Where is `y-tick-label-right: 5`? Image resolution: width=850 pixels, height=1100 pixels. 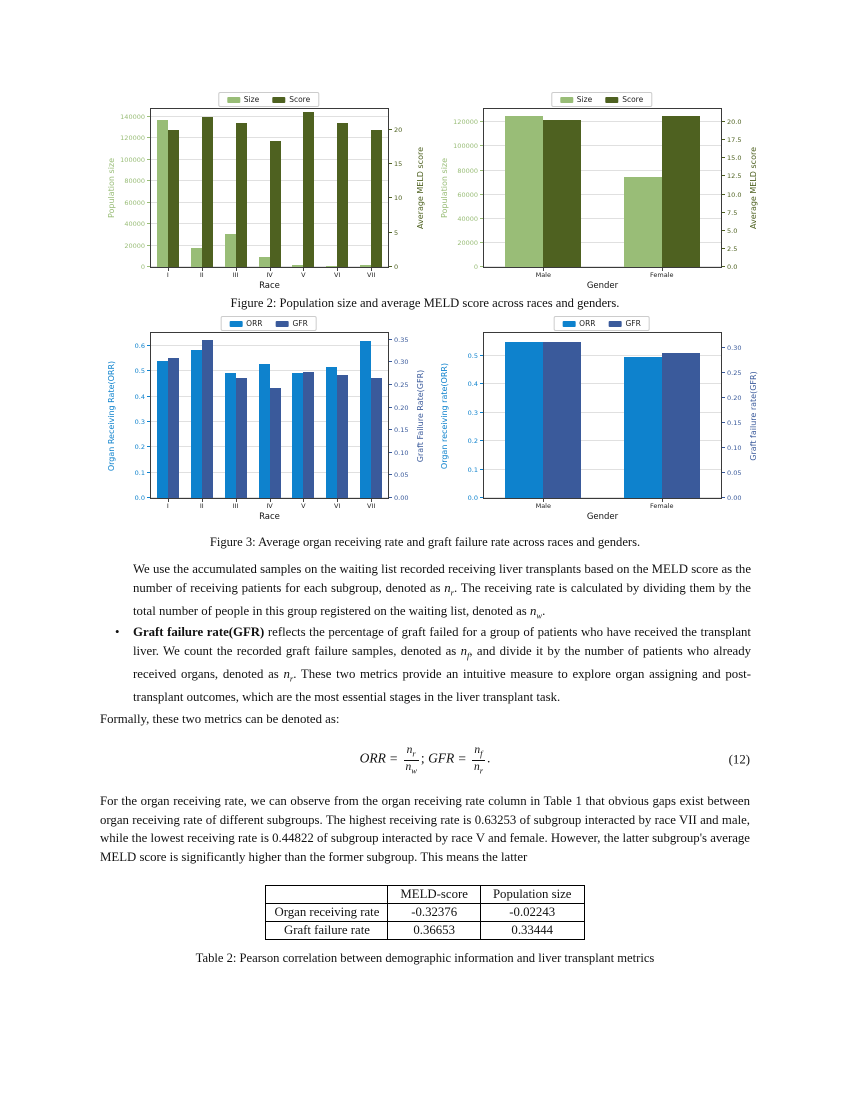
y-tick-label-right: 5 is located at coordinates (396, 232).